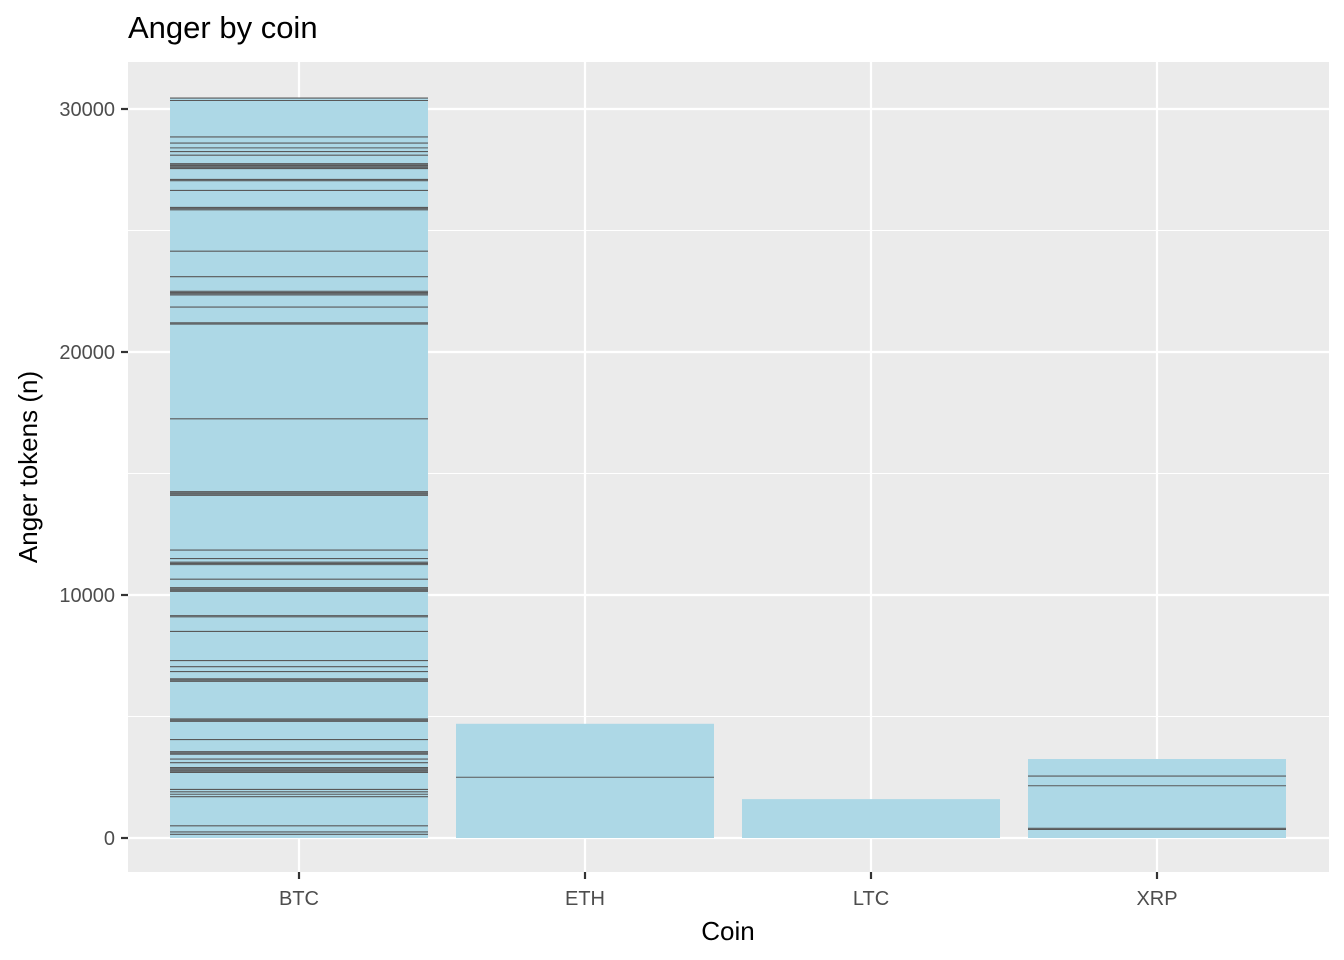 The height and width of the screenshot is (960, 1344). Describe the element at coordinates (299, 899) in the screenshot. I see `x-tick-label: BTC` at that location.